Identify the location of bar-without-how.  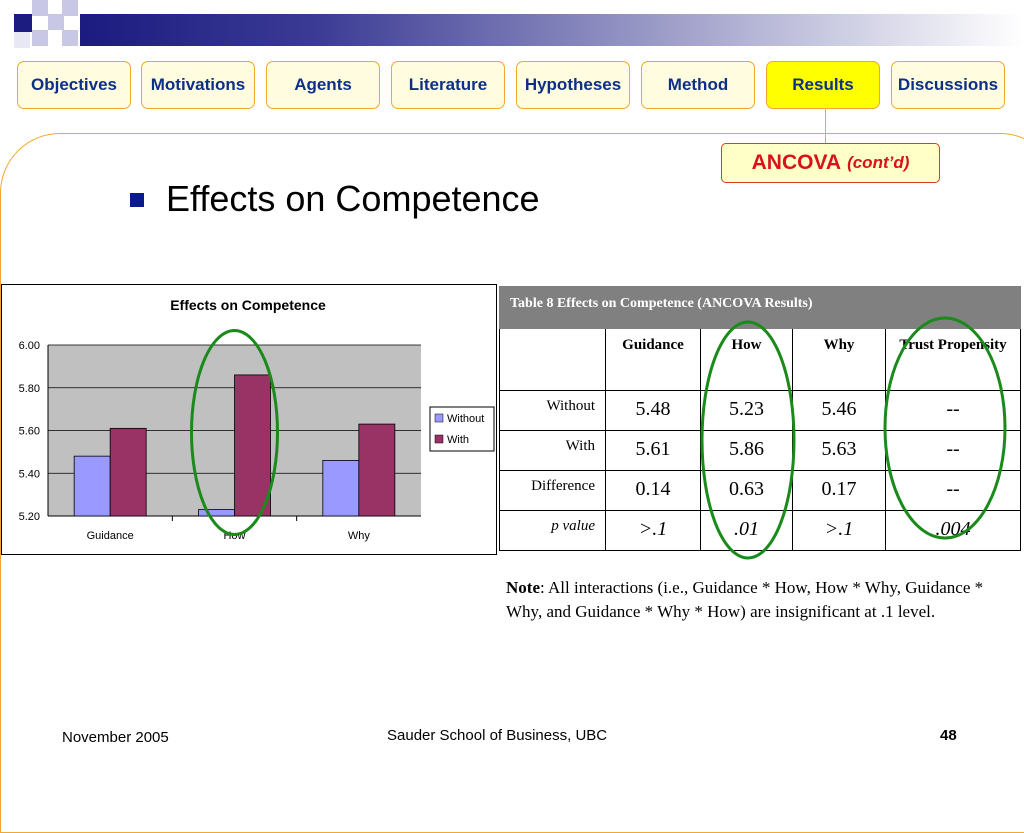
(216, 513).